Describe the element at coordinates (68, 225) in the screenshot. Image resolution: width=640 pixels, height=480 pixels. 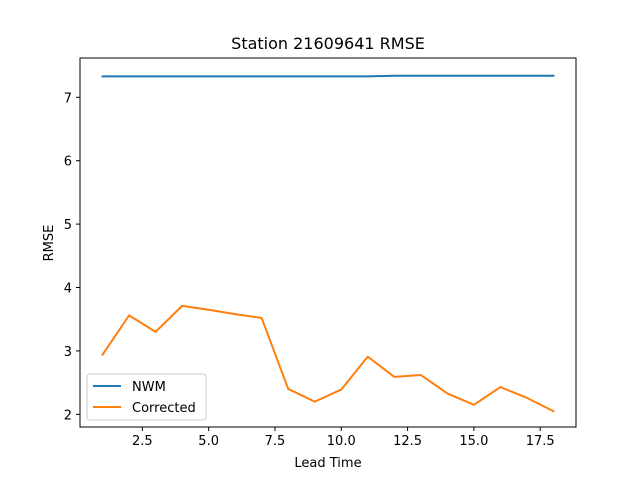
I see `y-tick-label: 5` at that location.